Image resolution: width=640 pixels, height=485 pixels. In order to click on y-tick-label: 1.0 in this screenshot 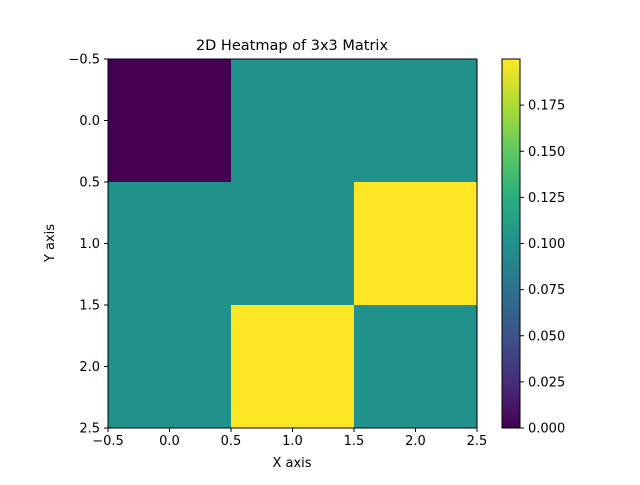, I will do `click(89, 244)`.